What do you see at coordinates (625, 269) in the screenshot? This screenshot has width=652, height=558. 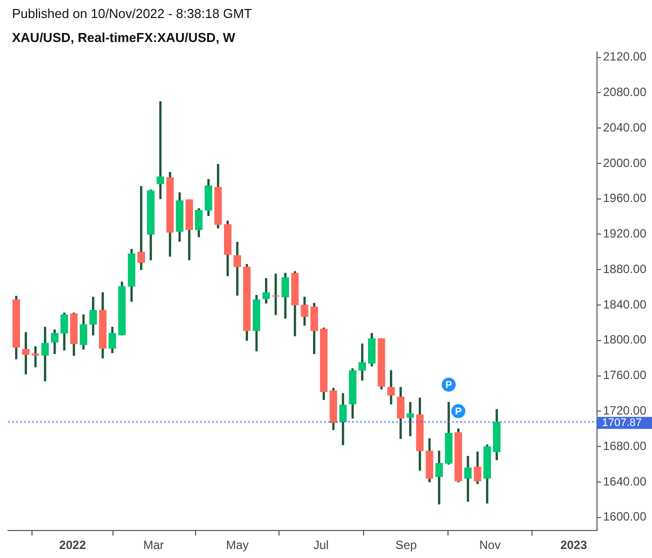 I see `y-tick-label: 1880.00` at bounding box center [625, 269].